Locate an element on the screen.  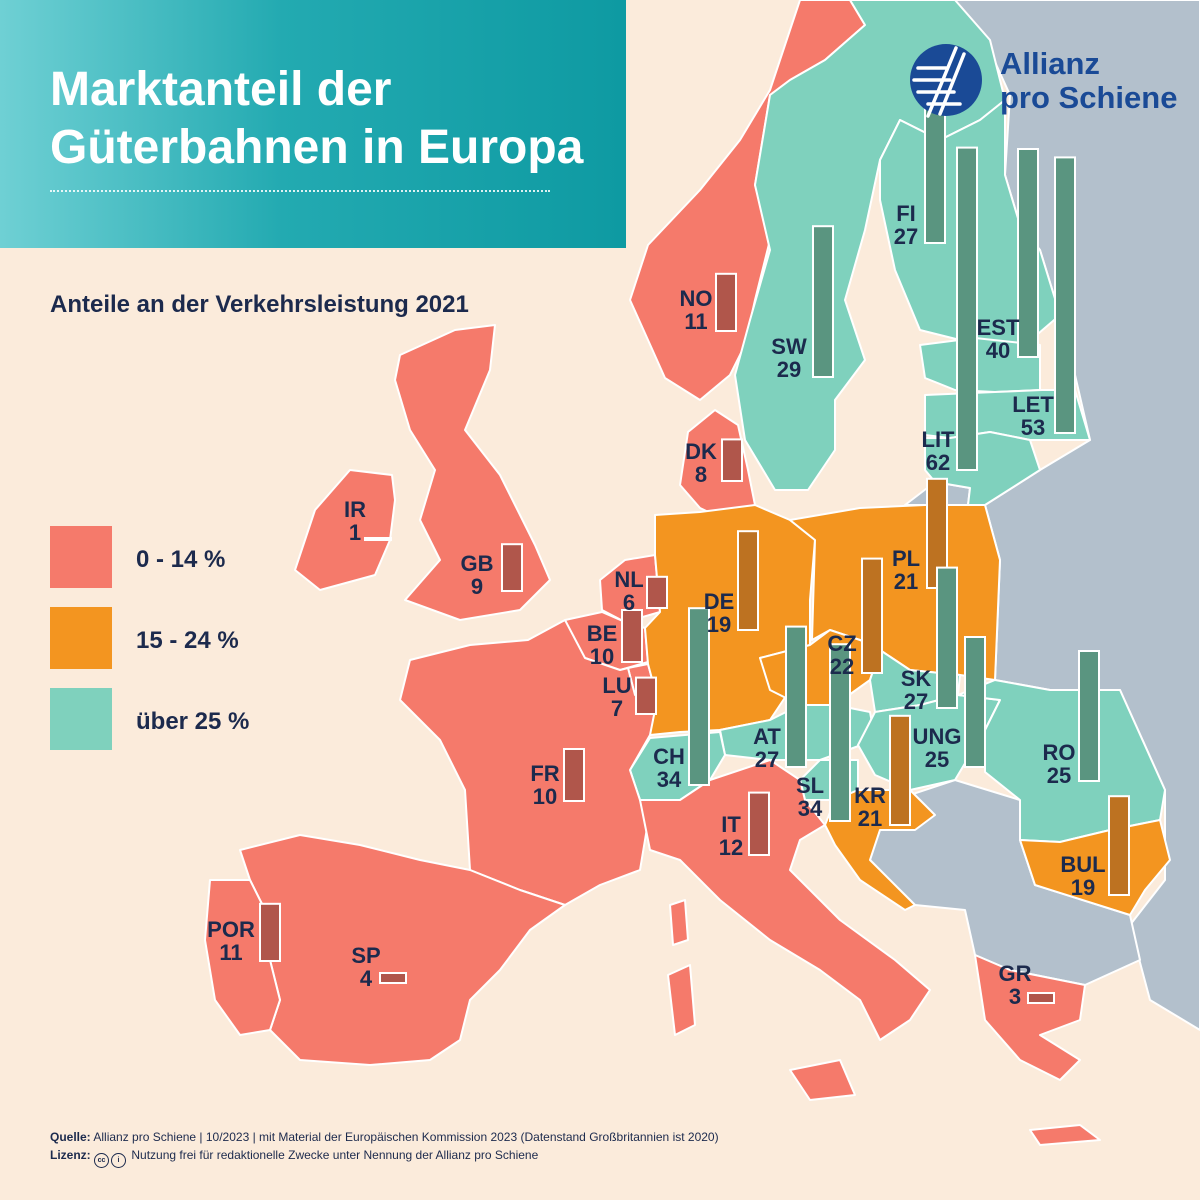
region-crete is located at coordinates (1065, 1135).